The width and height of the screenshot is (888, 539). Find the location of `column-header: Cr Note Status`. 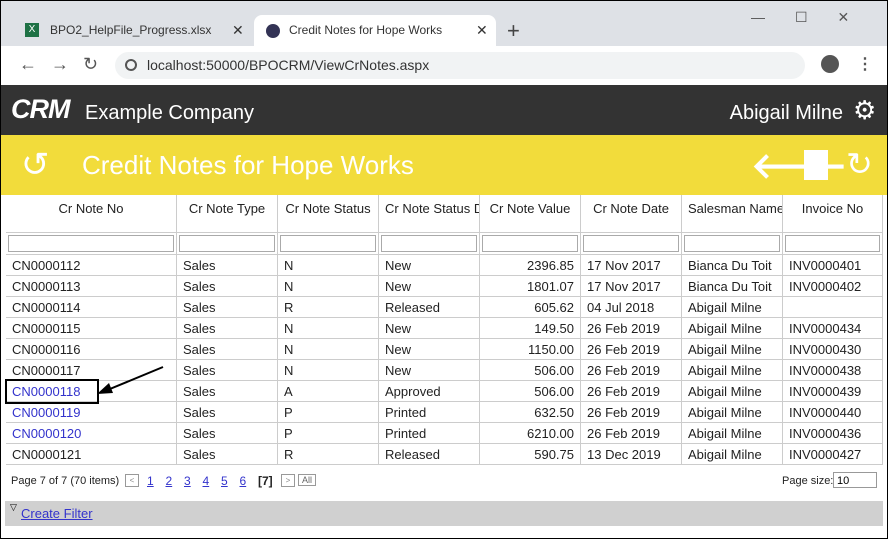

column-header: Cr Note Status is located at coordinates (328, 214).